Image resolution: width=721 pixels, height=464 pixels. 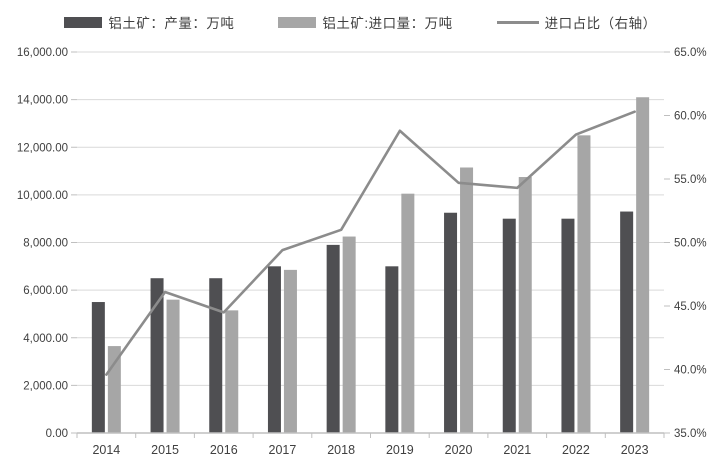 What do you see at coordinates (517, 22) in the screenshot?
I see `import-share-line-swatch` at bounding box center [517, 22].